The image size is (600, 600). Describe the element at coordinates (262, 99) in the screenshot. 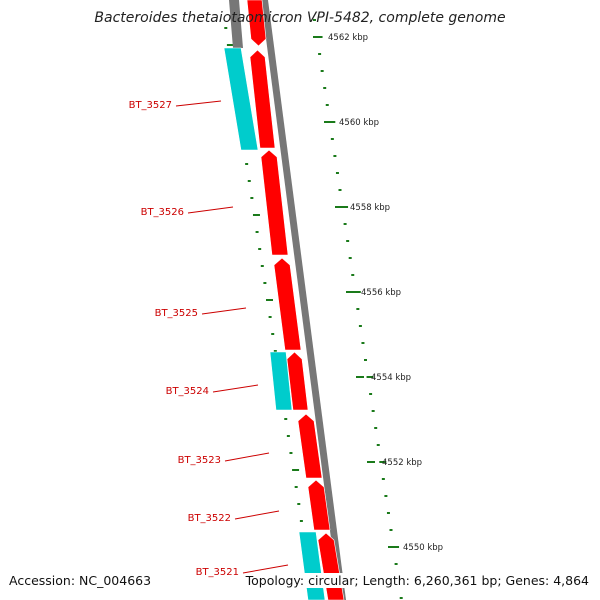

I see `forward-gene-bt3527` at that location.